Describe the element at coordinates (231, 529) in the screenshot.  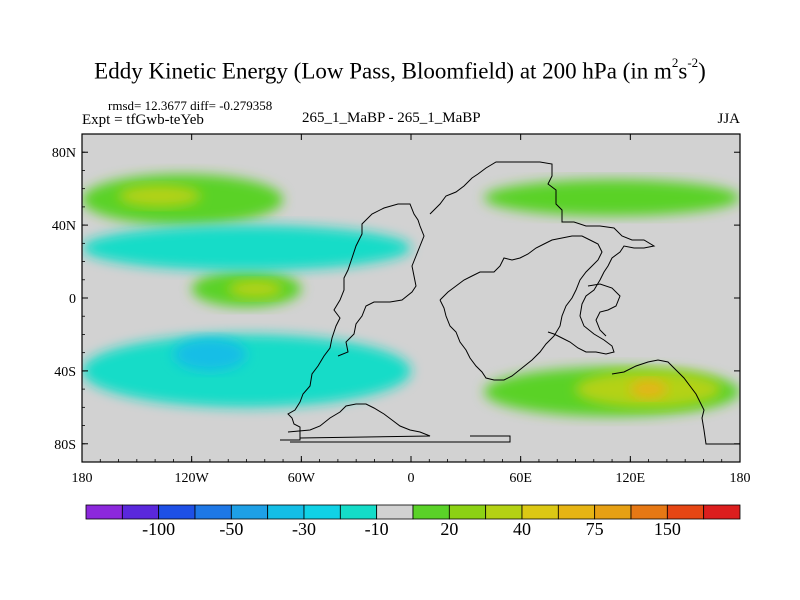
I see `colorbar-label: -50` at that location.